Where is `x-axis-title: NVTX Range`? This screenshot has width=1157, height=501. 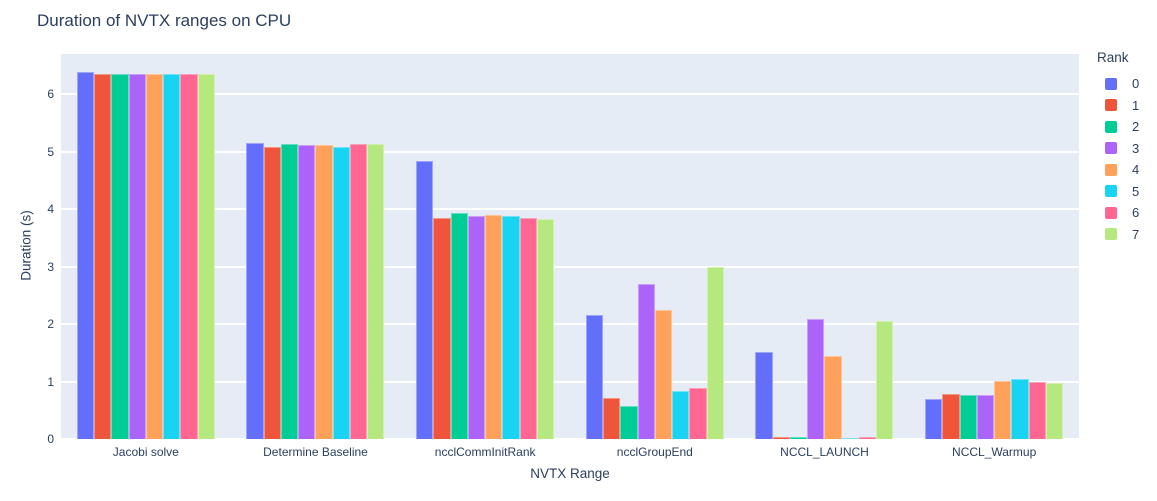
x-axis-title: NVTX Range is located at coordinates (570, 473).